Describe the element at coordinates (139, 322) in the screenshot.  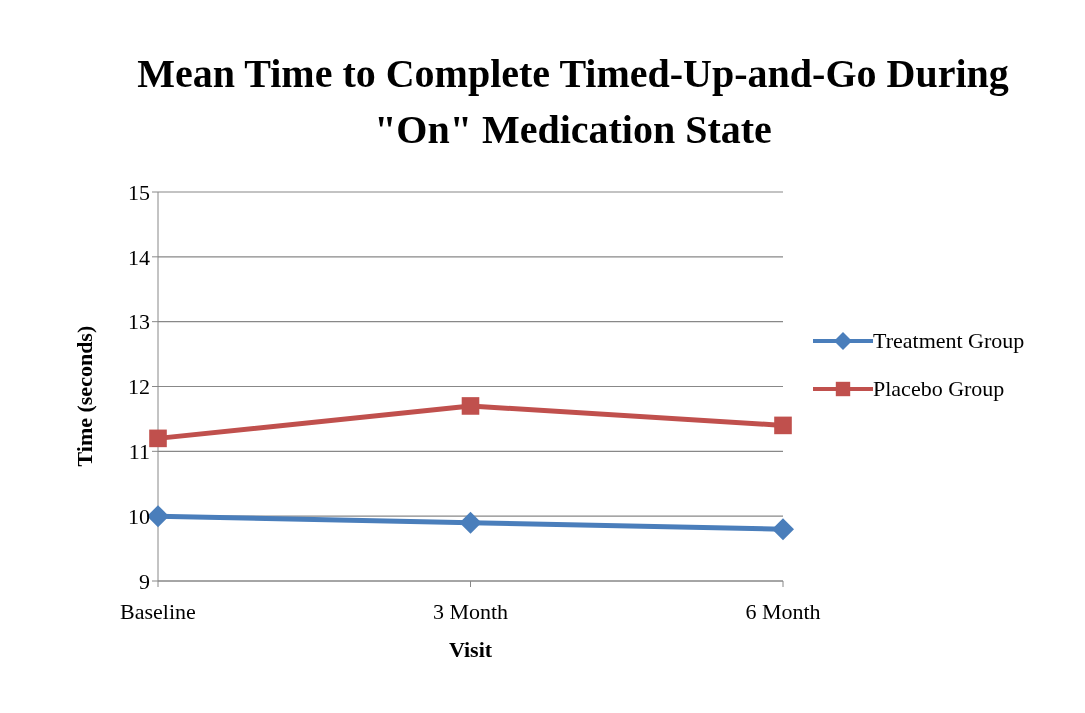
I see `y-tick-label: 13` at that location.